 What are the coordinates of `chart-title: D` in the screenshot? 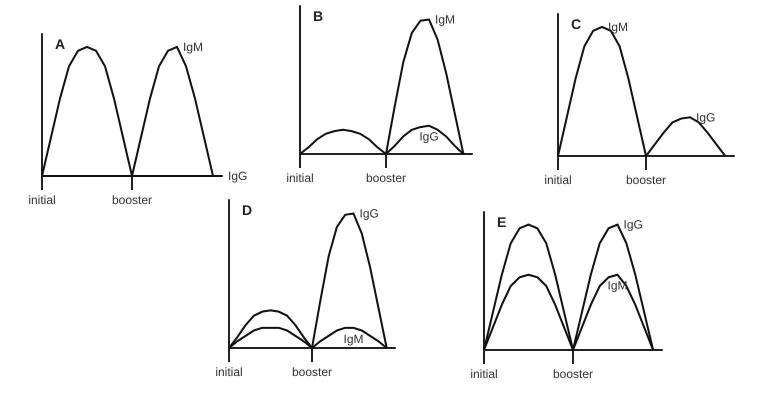 It's located at (247, 210).